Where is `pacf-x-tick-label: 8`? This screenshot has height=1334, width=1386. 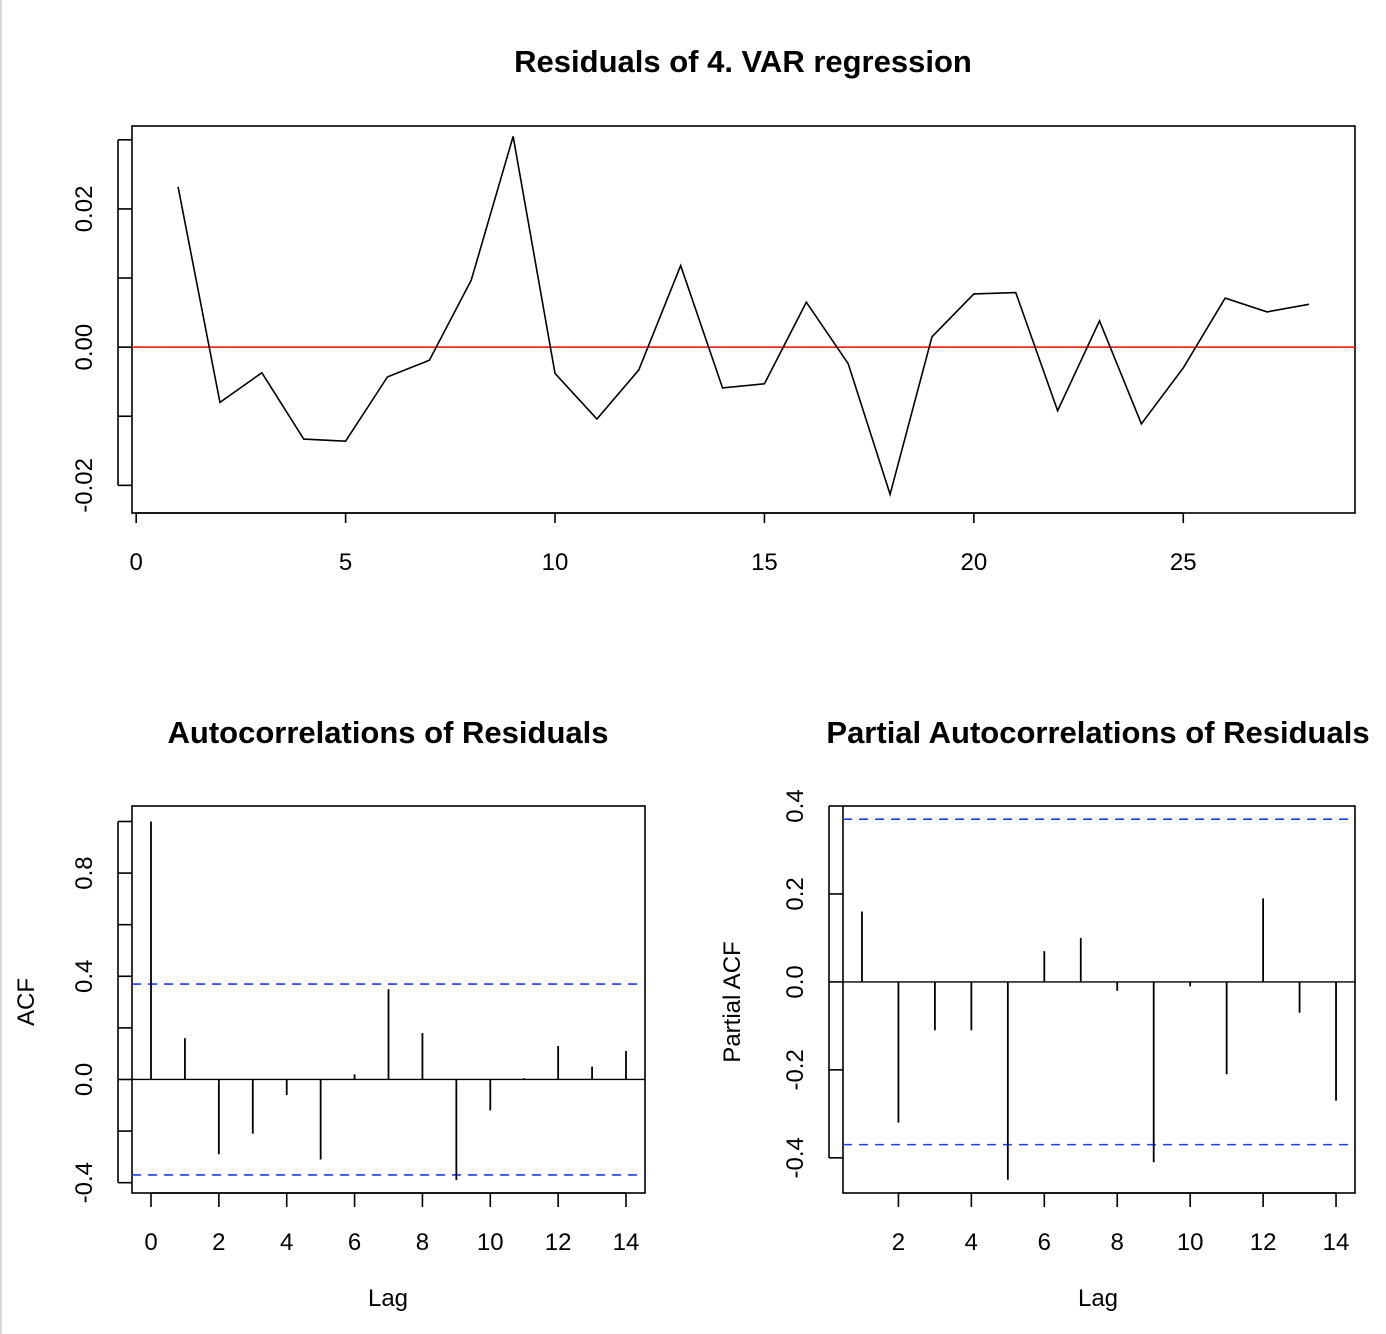
pacf-x-tick-label: 8 is located at coordinates (1117, 1242).